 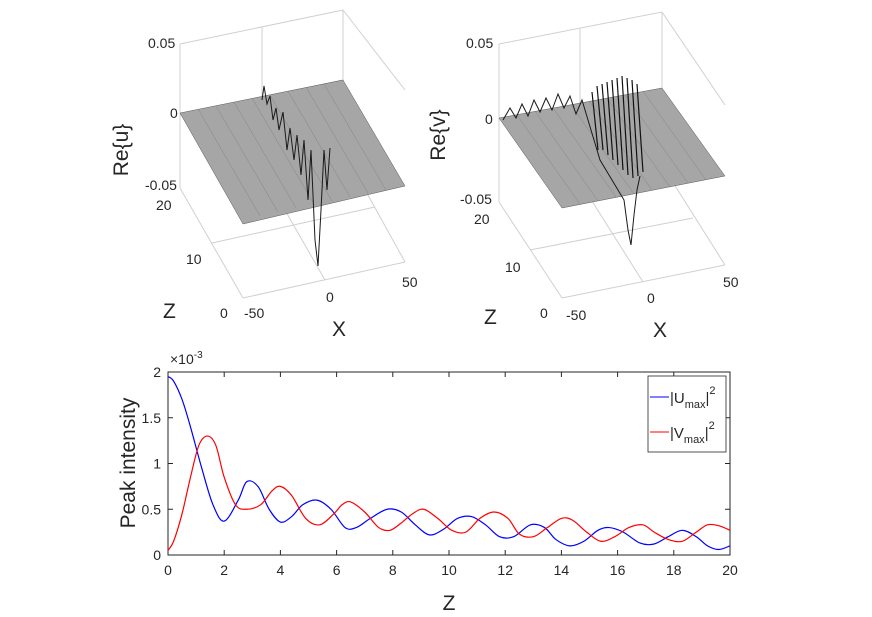 What do you see at coordinates (692, 433) in the screenshot?
I see `legend-label-v: |Vmax|2` at bounding box center [692, 433].